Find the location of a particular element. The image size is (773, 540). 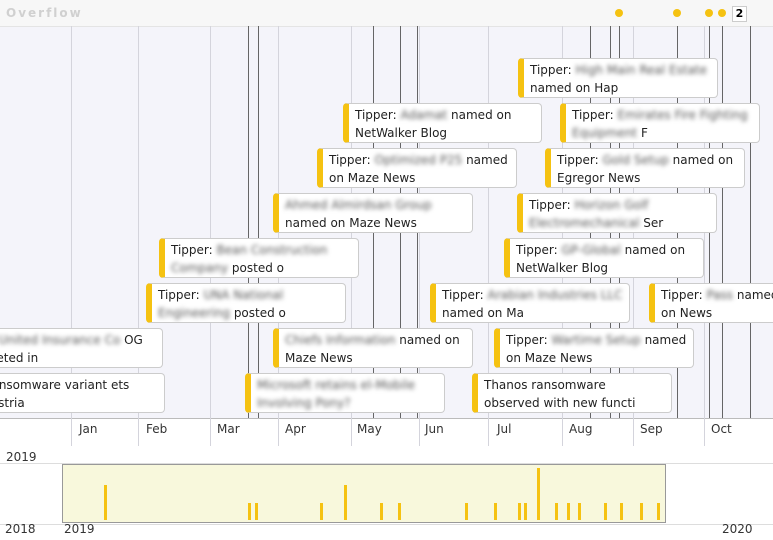

month-label: Jan is located at coordinates (88, 429).